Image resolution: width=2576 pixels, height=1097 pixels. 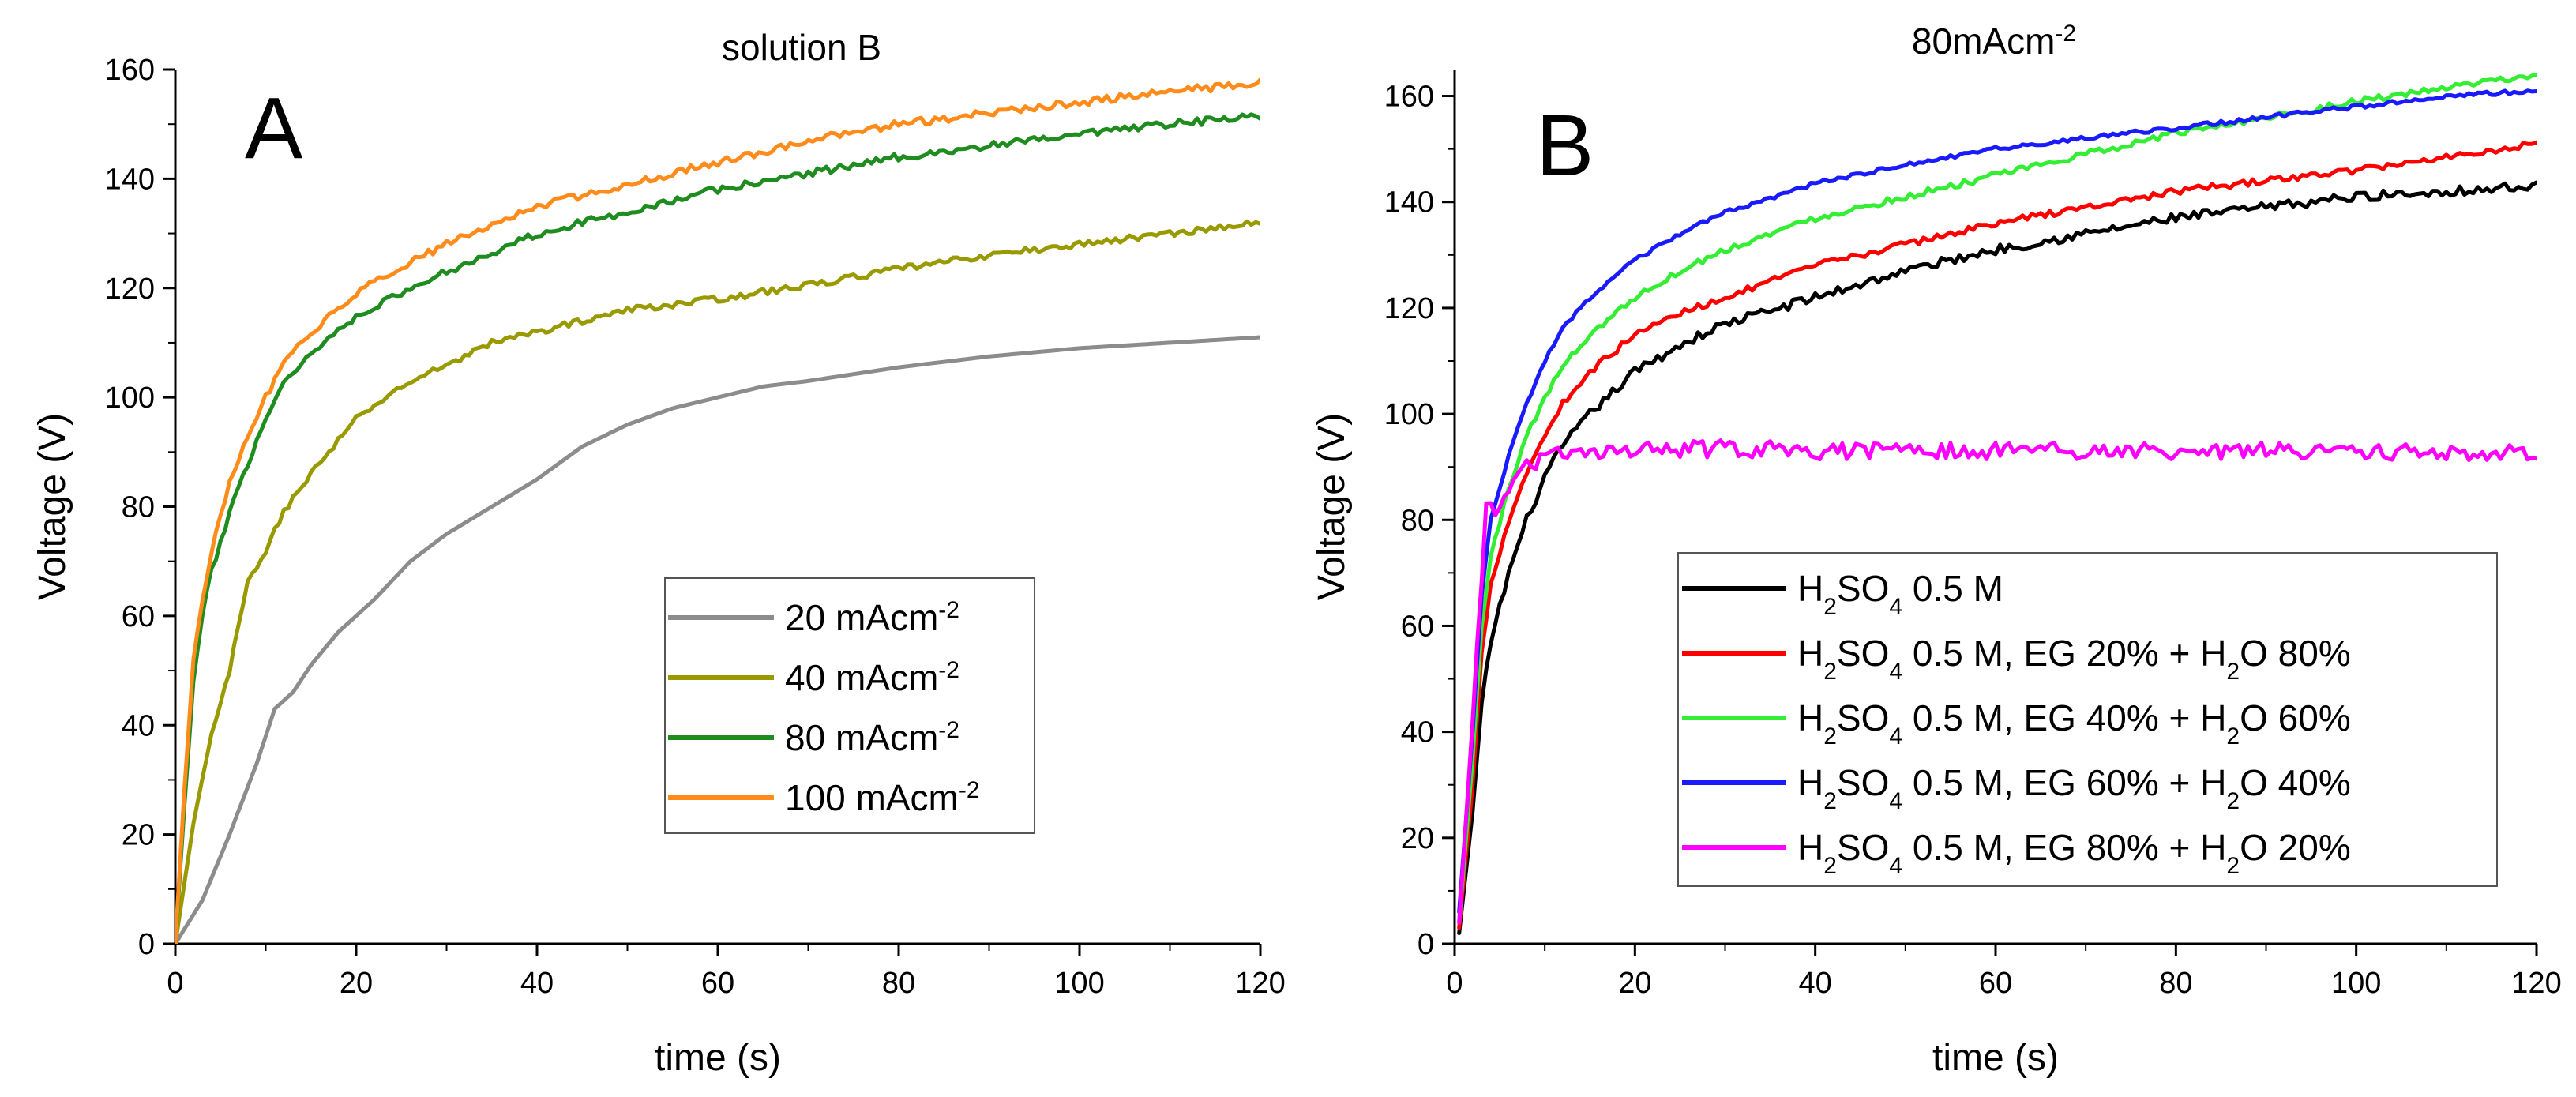 I want to click on panel-label: A, so click(x=274, y=128).